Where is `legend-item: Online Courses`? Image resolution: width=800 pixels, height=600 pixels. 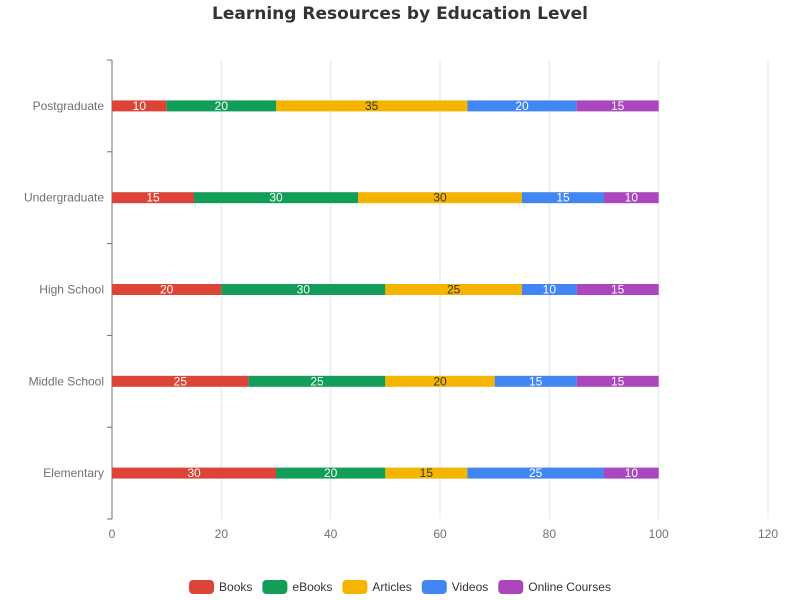
legend-item: Online Courses is located at coordinates (554, 587).